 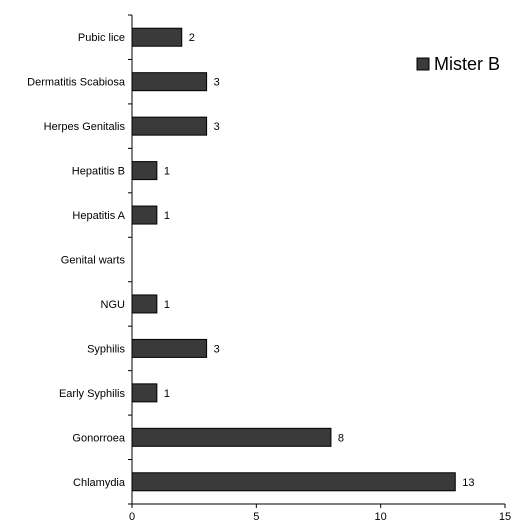 I want to click on y-tick-label: Pubic lice, so click(x=101, y=38).